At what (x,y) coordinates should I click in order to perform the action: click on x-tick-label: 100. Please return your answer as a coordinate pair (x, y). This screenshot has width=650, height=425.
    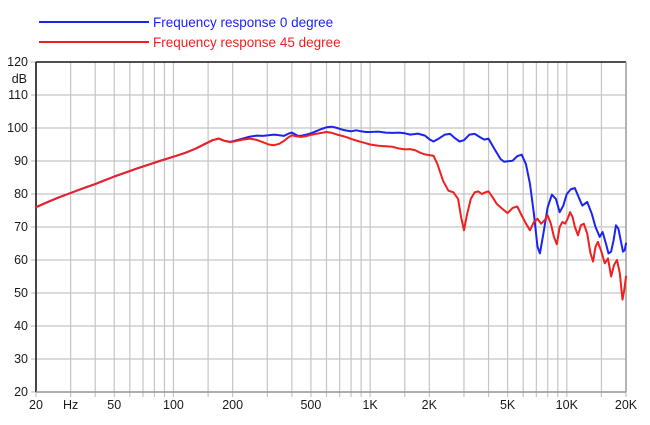
    Looking at the image, I should click on (173, 405).